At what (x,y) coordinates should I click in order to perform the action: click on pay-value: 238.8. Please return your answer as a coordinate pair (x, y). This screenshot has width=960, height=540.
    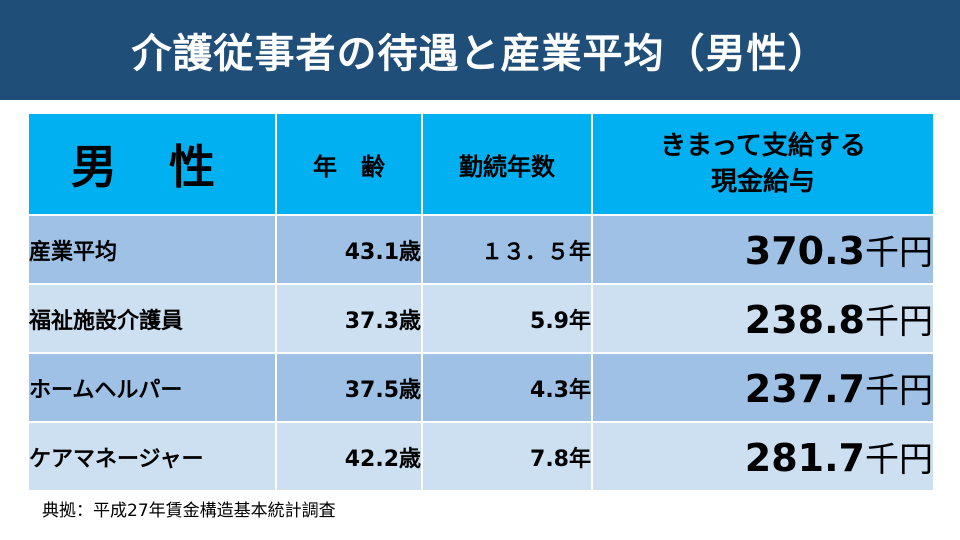
    Looking at the image, I should click on (804, 320).